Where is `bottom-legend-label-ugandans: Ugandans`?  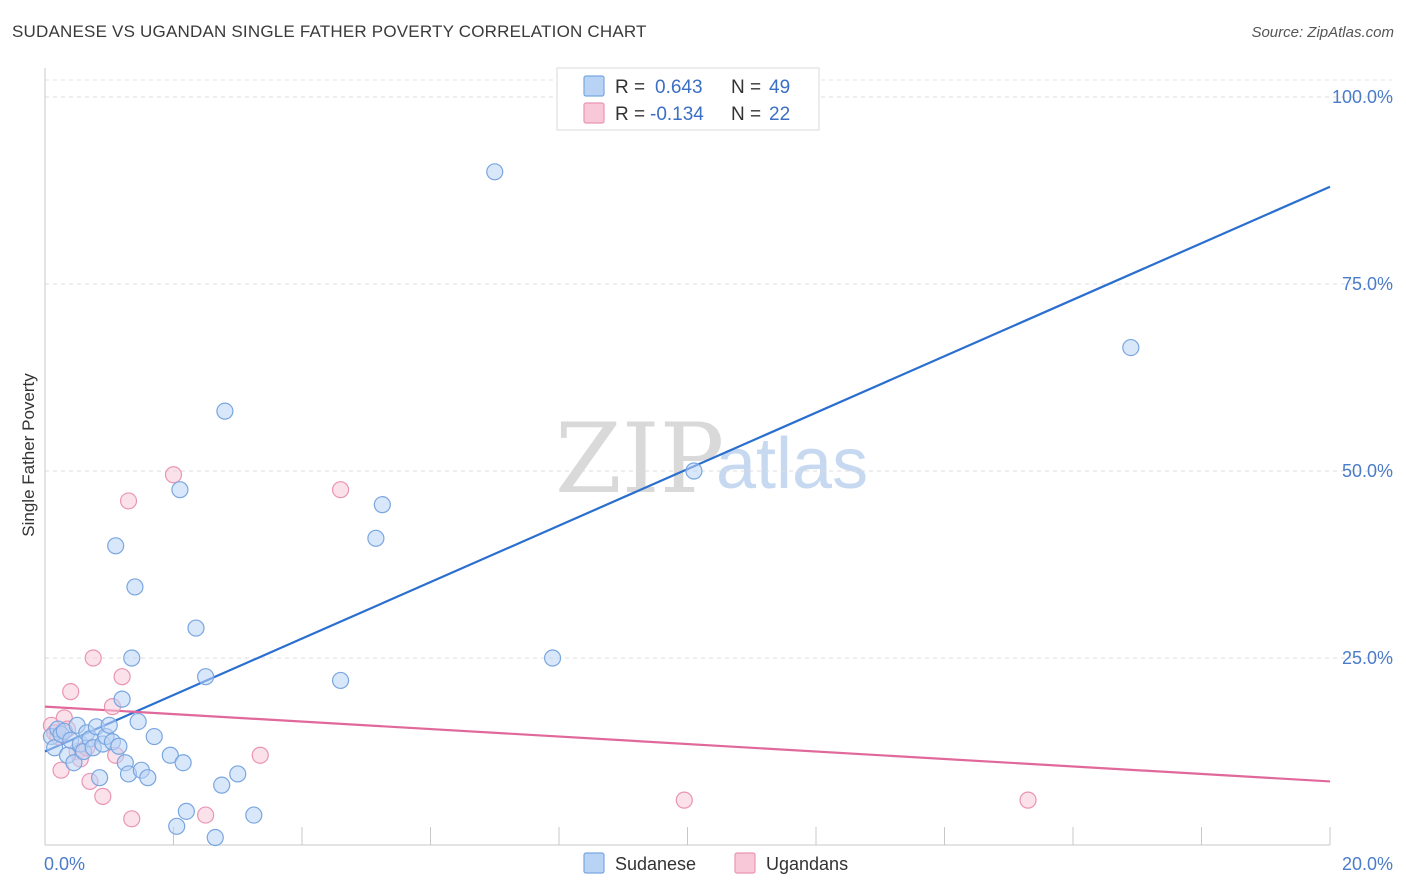 bottom-legend-label-ugandans: Ugandans is located at coordinates (807, 864).